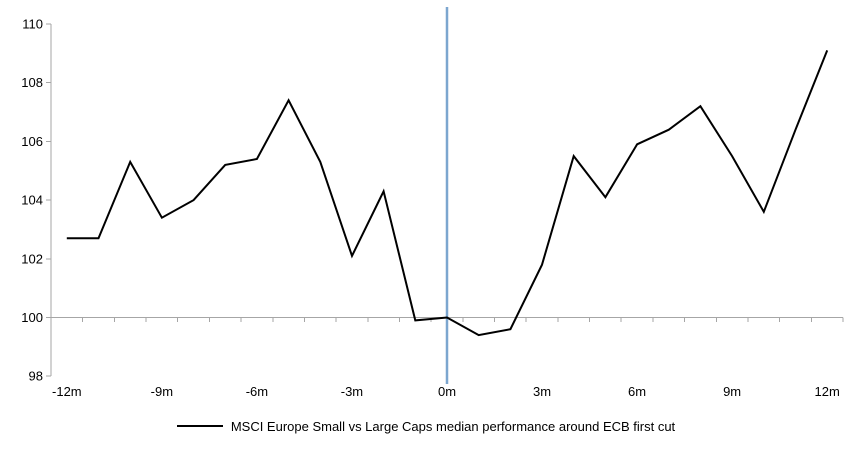 The width and height of the screenshot is (852, 450). Describe the element at coordinates (827, 391) in the screenshot. I see `x-tick-label: 12m` at that location.